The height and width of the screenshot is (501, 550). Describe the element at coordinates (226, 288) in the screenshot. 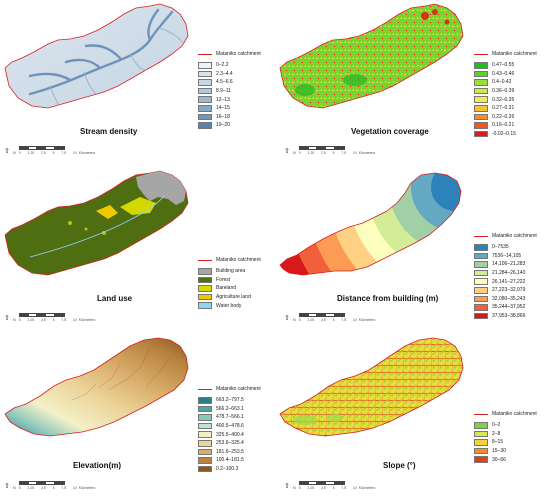

I see `legend-label: Bareland` at that location.